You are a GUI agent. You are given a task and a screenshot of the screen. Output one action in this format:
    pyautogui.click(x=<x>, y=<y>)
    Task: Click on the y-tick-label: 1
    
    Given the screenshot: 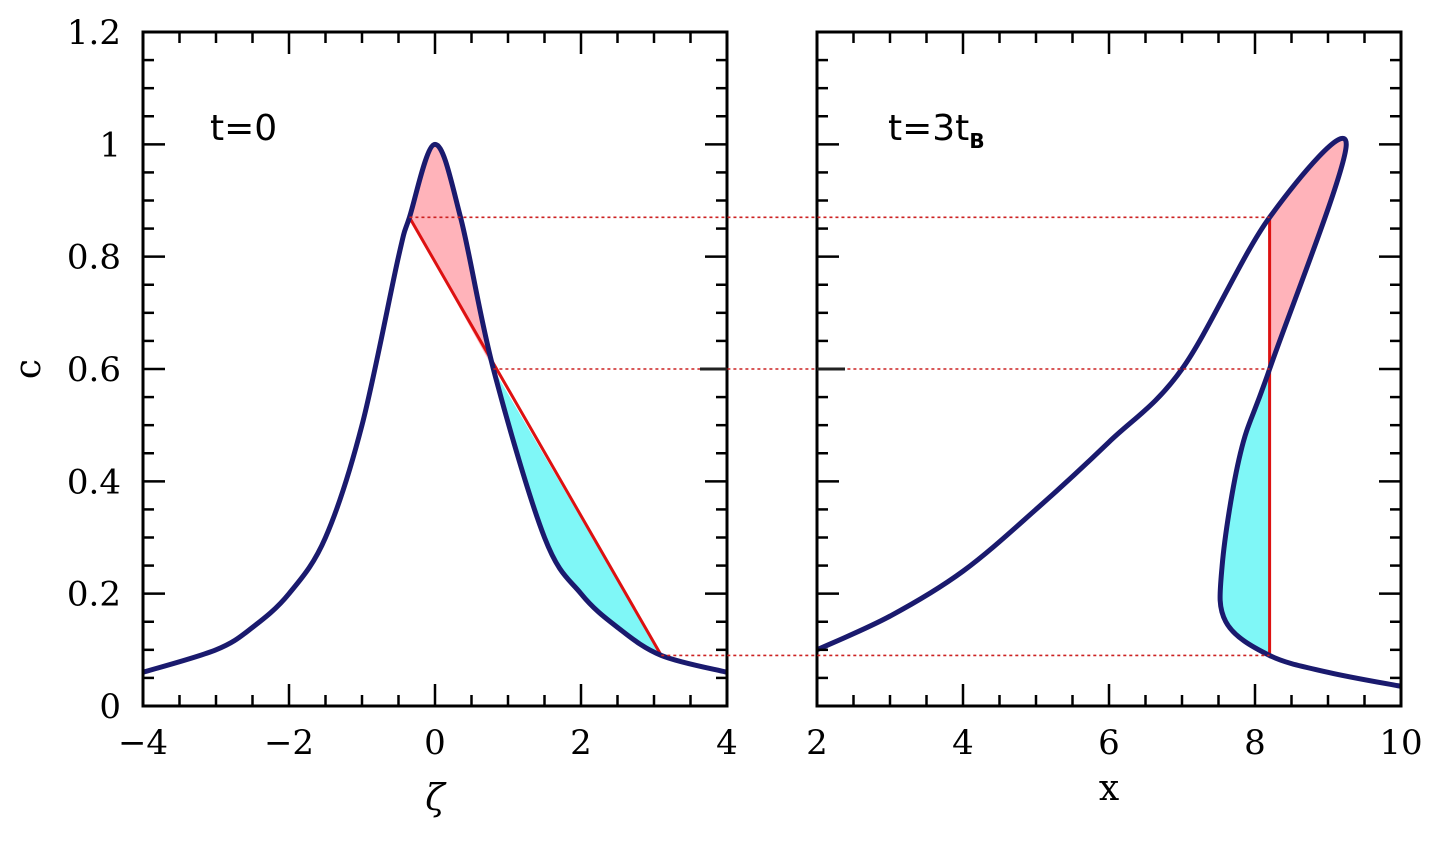 What is the action you would take?
    pyautogui.click(x=110, y=145)
    